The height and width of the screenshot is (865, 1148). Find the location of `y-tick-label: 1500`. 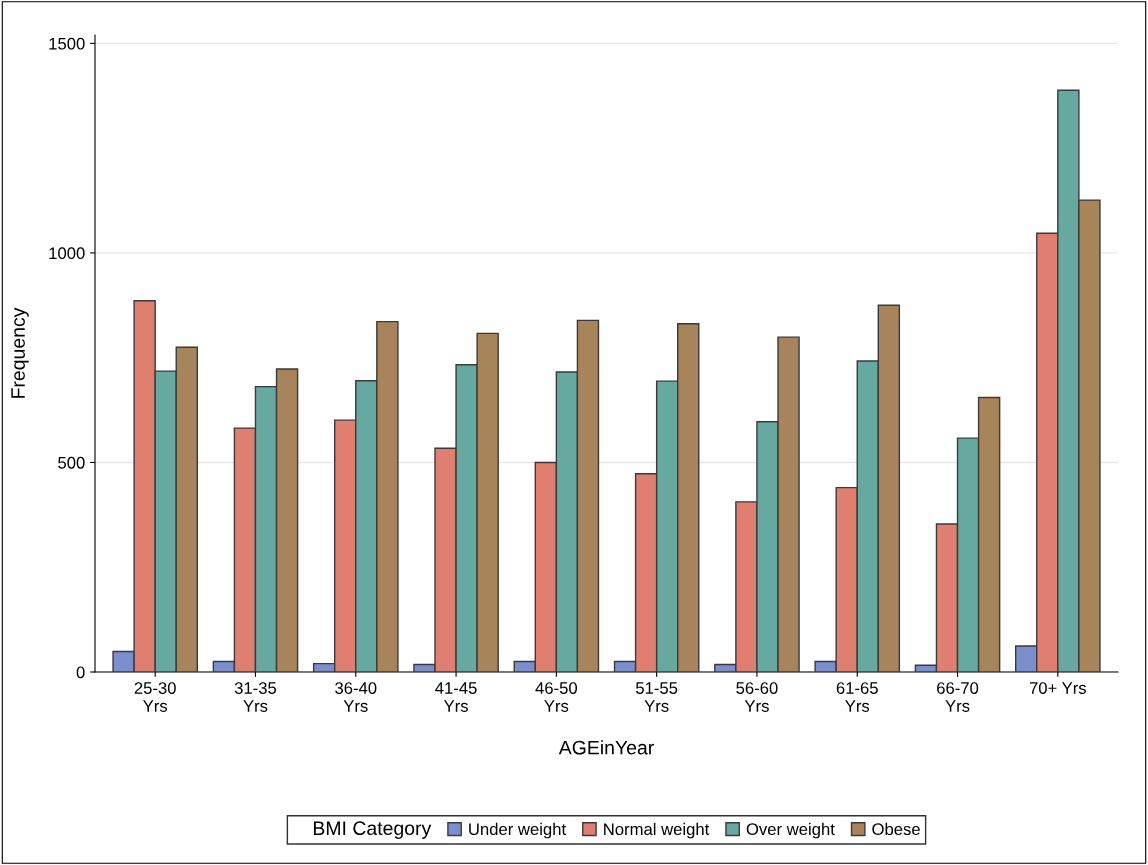

y-tick-label: 1500 is located at coordinates (67, 43).